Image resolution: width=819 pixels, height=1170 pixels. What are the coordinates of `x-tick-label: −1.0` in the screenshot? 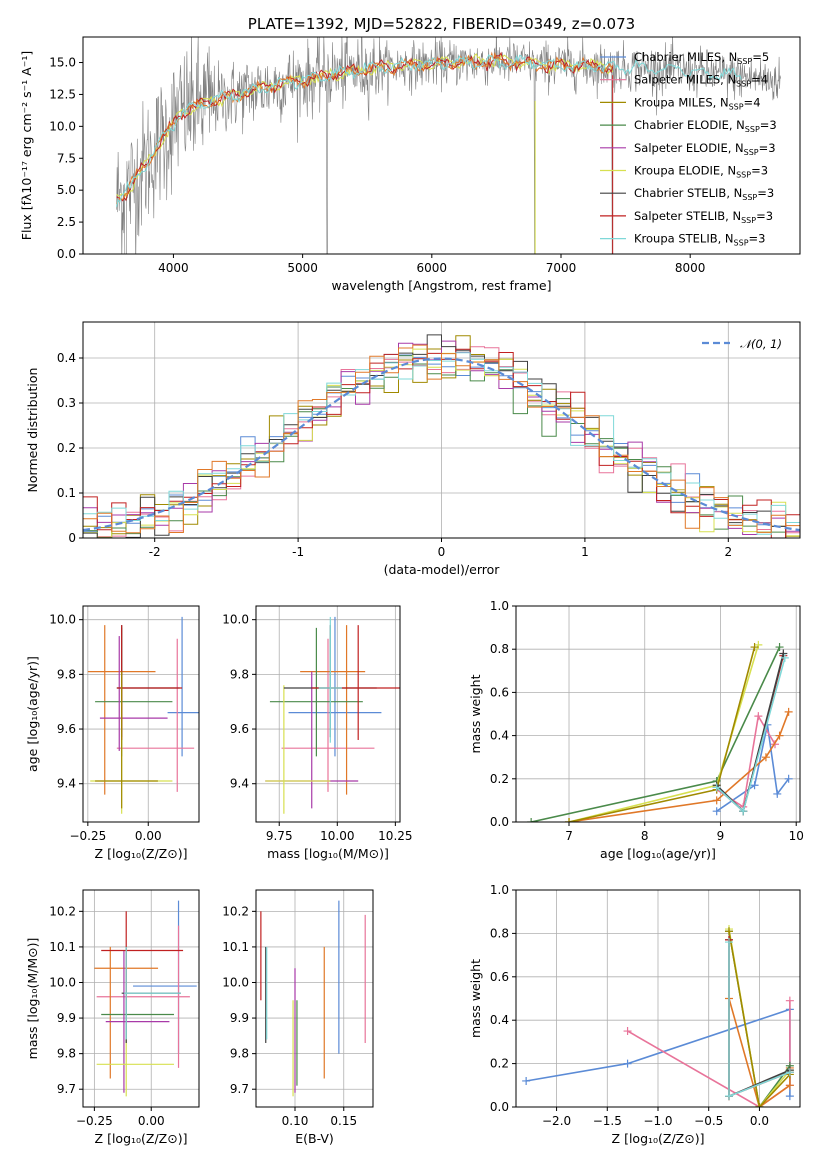 It's located at (657, 1121).